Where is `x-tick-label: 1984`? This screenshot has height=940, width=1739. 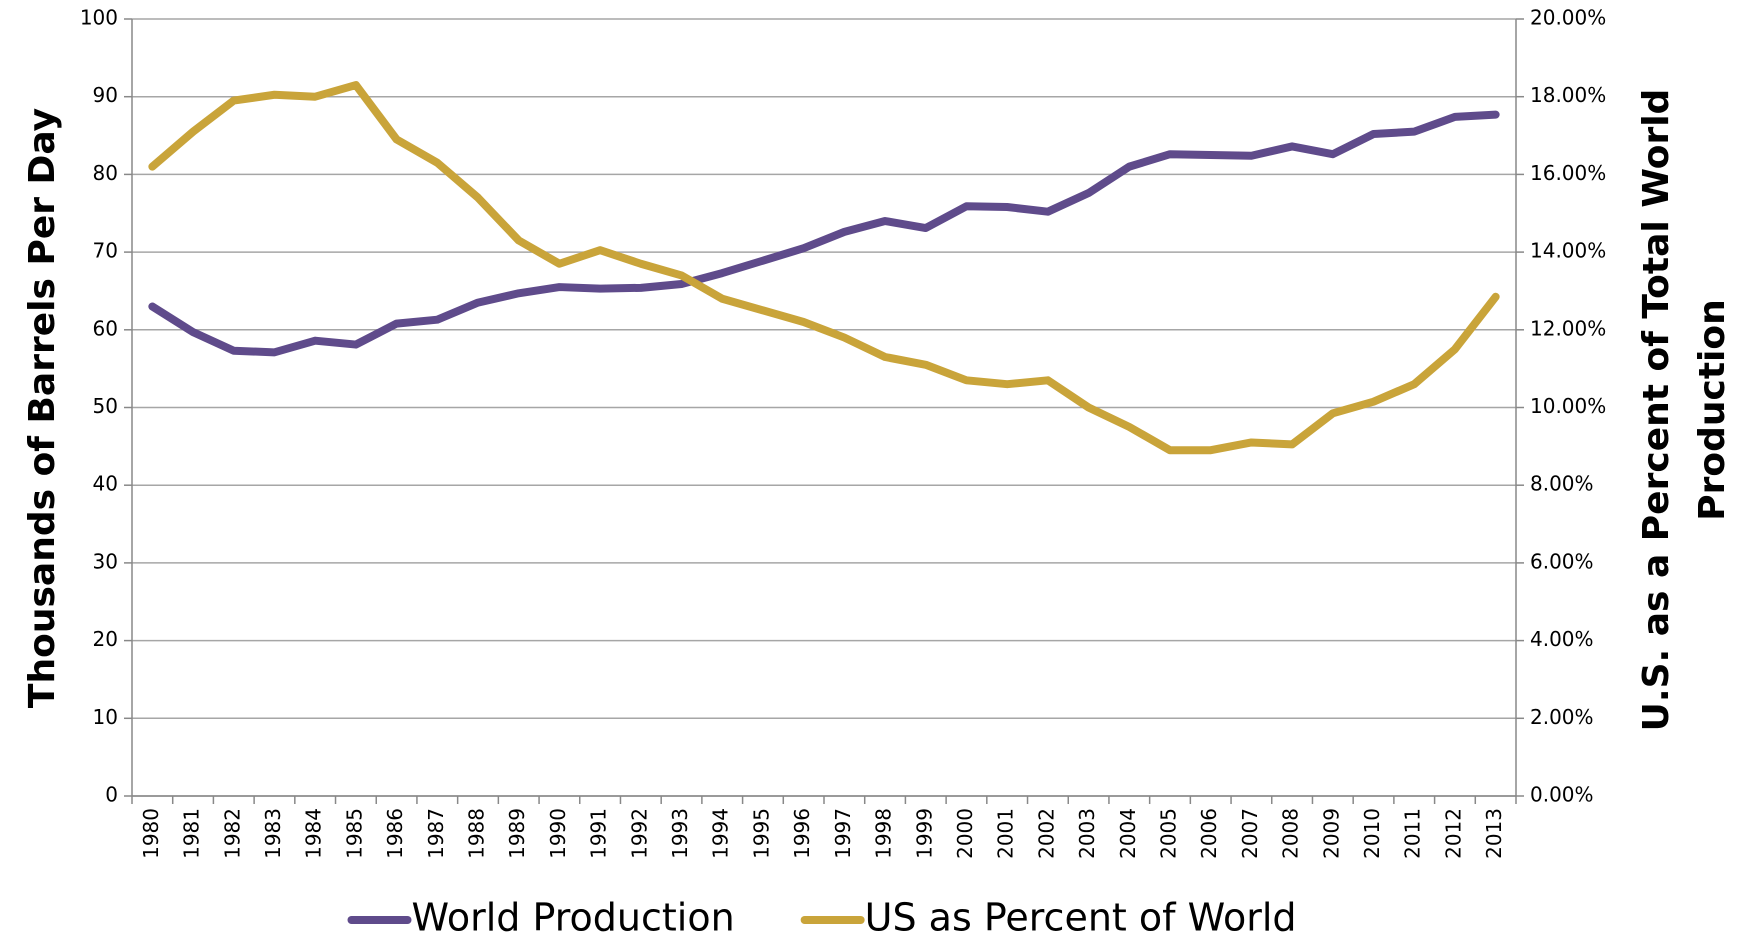
x-tick-label: 1984 is located at coordinates (314, 833).